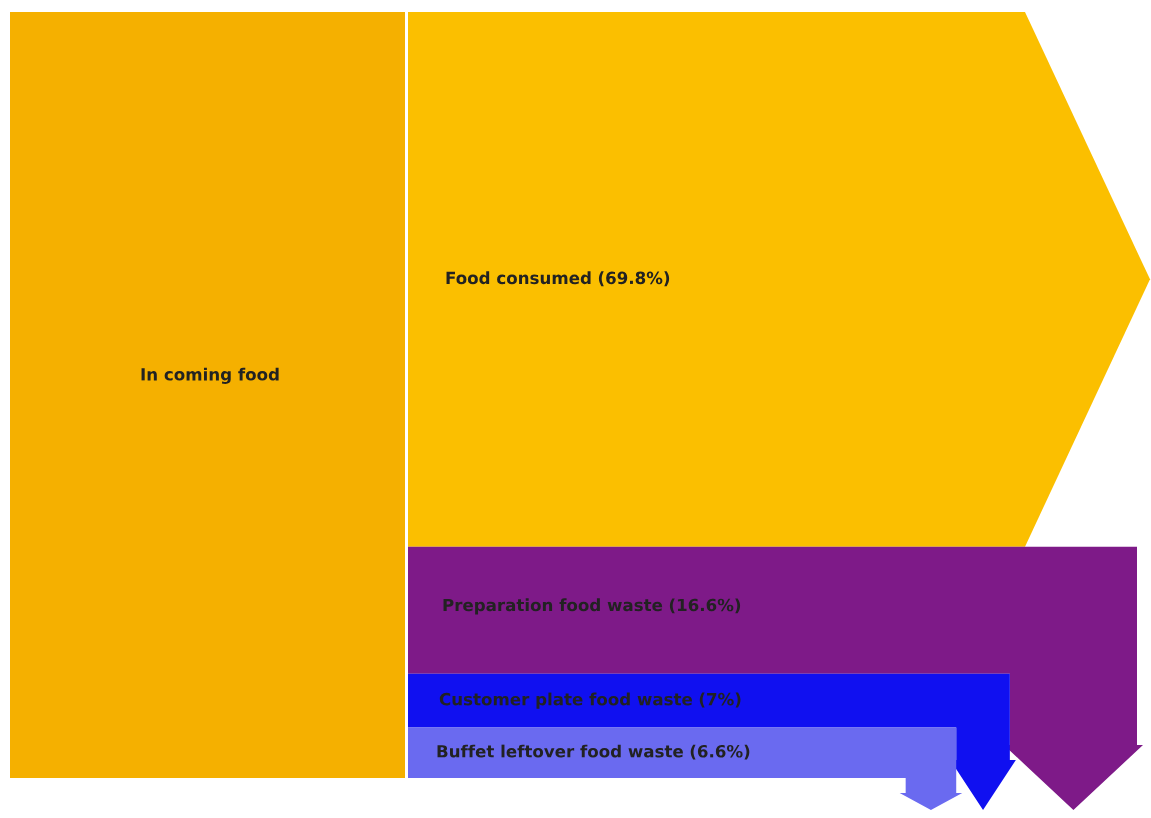 This screenshot has width=1151, height=818. Describe the element at coordinates (553, 606) in the screenshot. I see `category-label: Preparation food waste` at that location.